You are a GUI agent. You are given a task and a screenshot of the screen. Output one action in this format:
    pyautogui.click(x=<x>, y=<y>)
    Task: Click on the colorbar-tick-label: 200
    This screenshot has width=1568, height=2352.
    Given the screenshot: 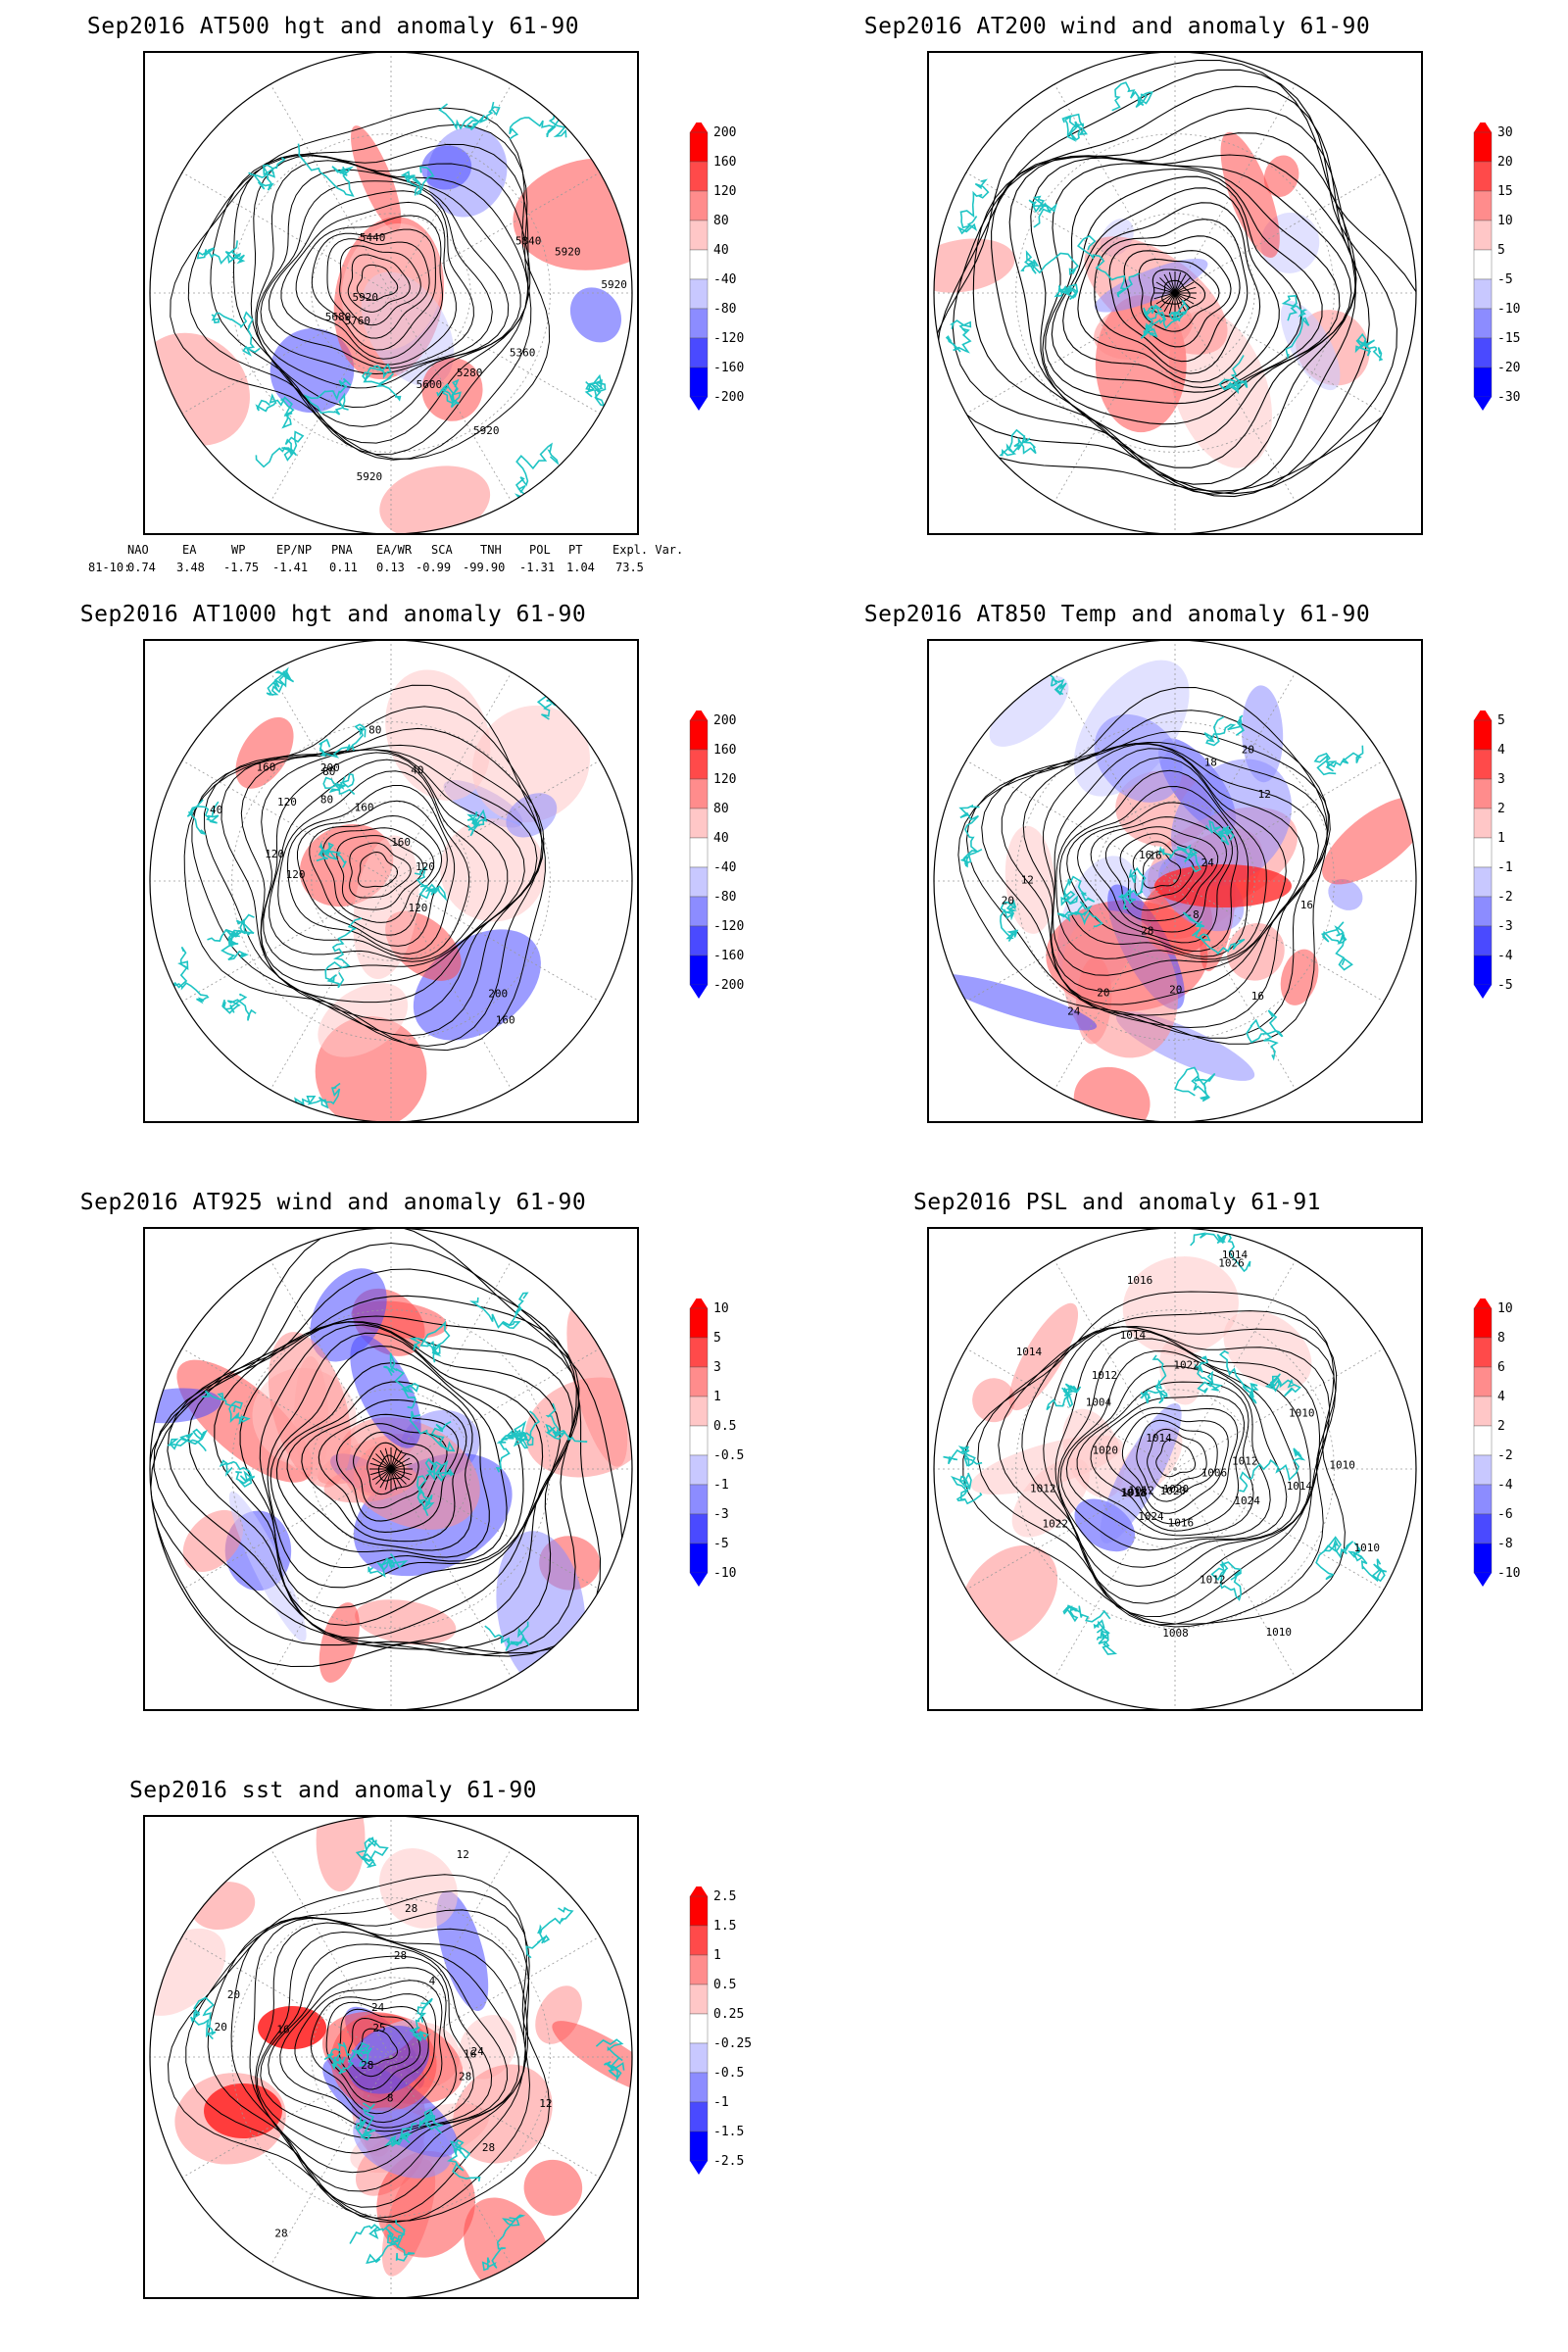 What is the action you would take?
    pyautogui.click(x=724, y=132)
    